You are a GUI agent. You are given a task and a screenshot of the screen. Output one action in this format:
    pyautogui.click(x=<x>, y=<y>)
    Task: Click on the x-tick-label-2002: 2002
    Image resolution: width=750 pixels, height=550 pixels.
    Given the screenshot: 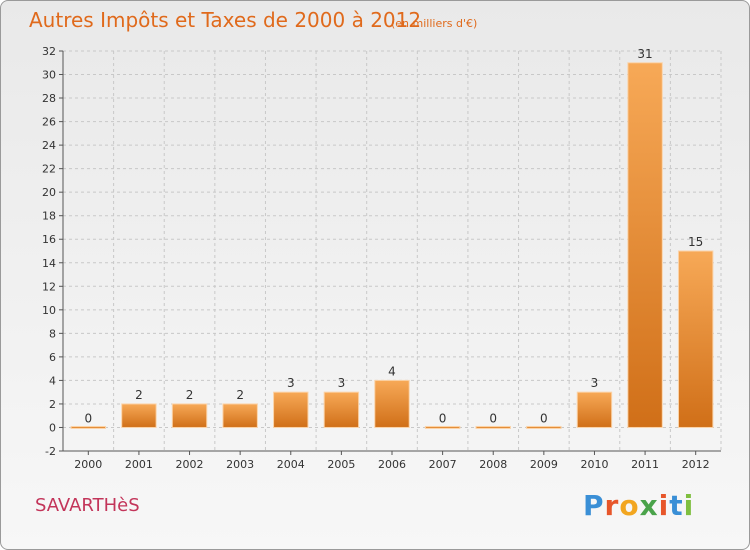 What is the action you would take?
    pyautogui.click(x=190, y=464)
    